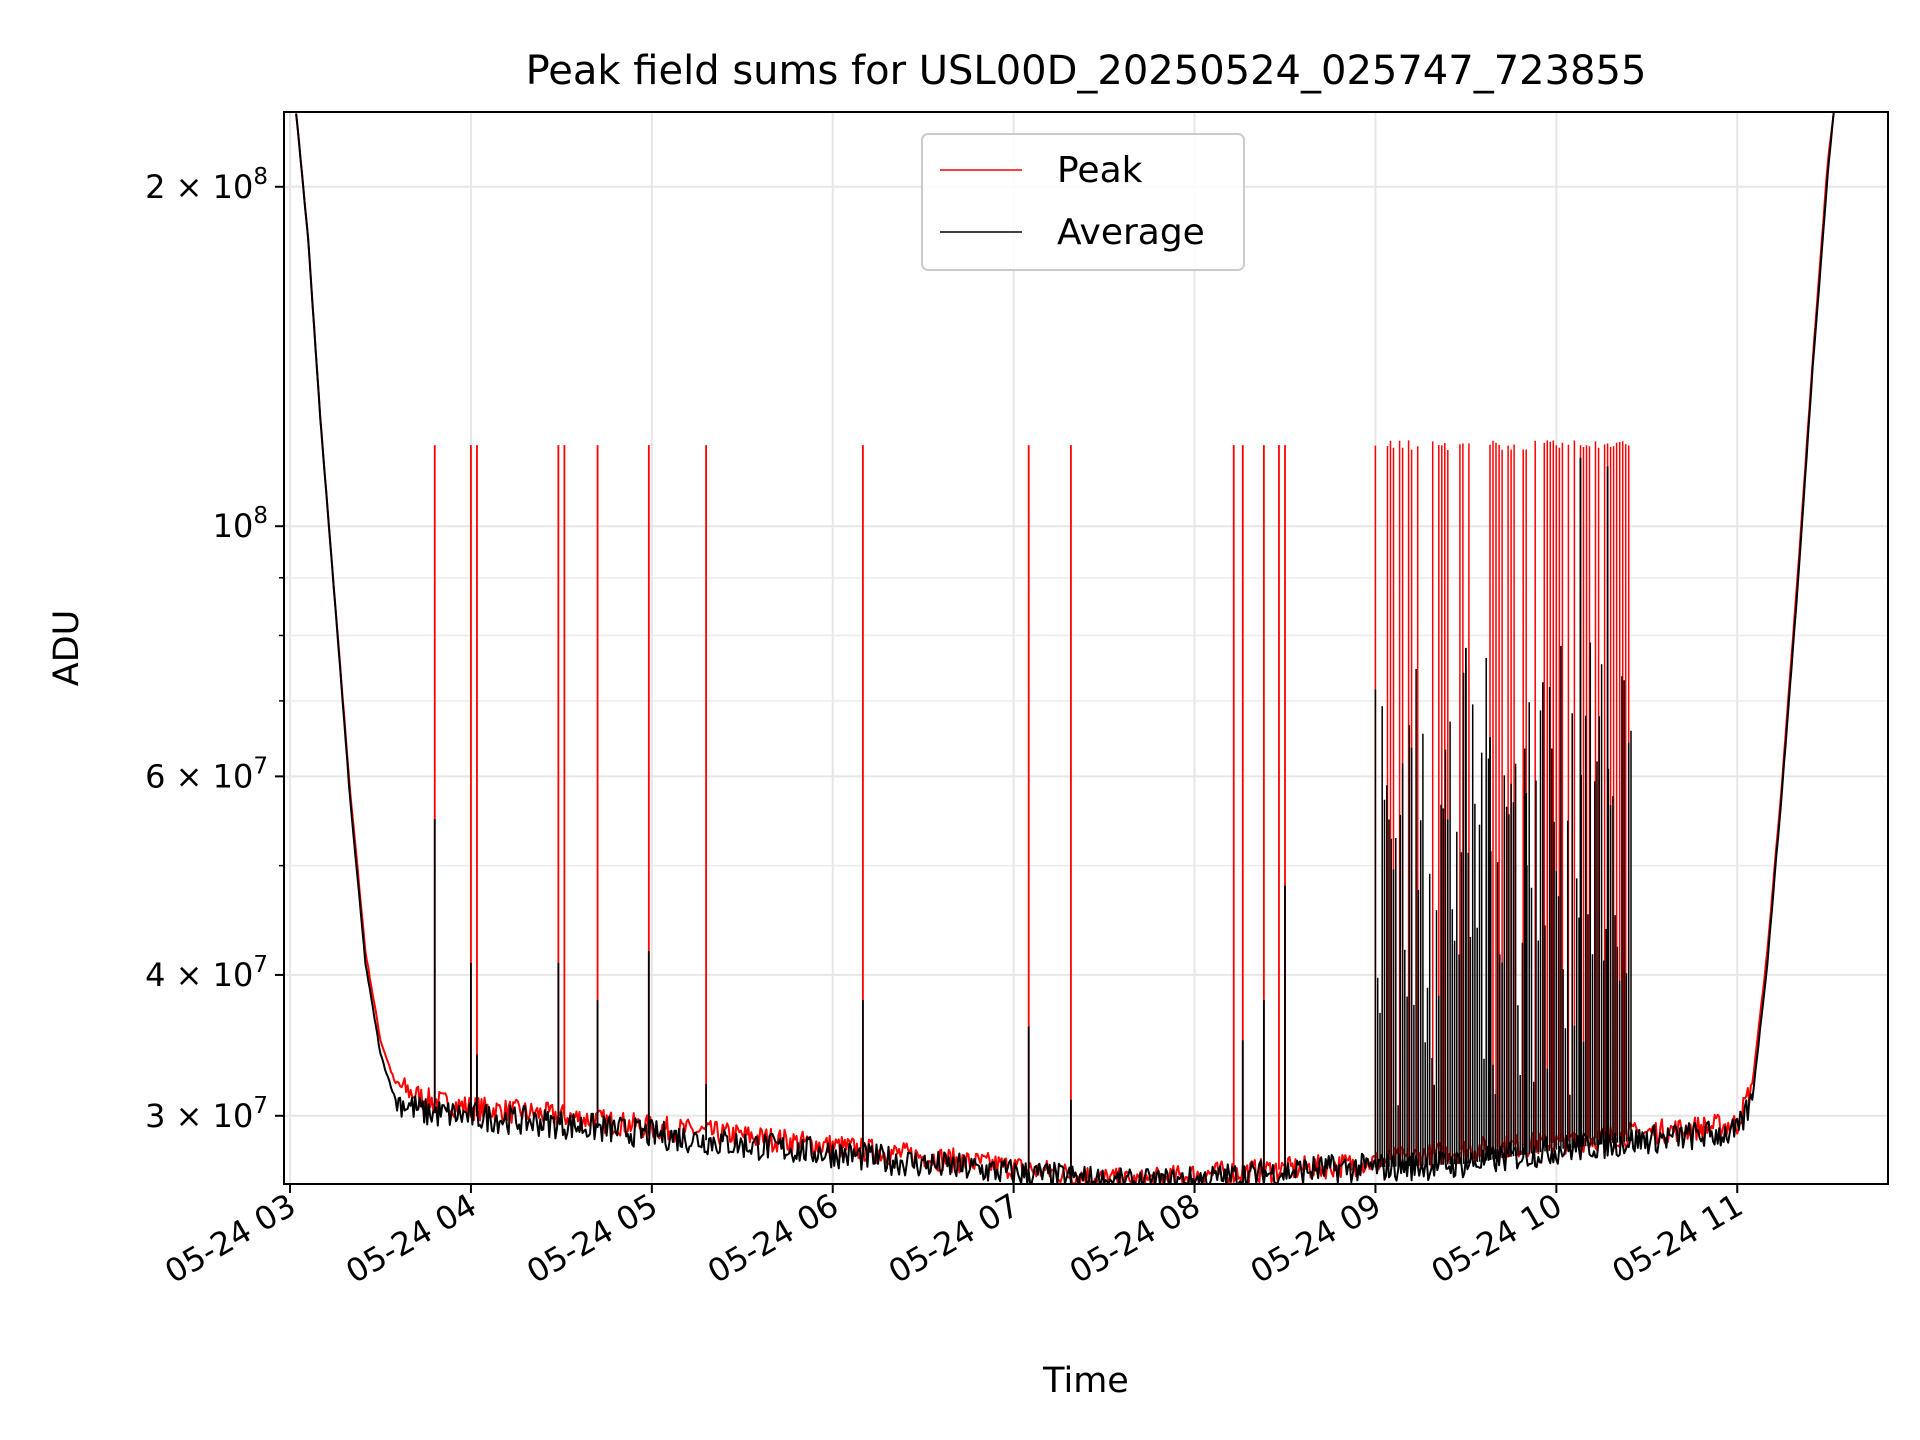  I want to click on legend-label-average: Average, so click(1131, 232).